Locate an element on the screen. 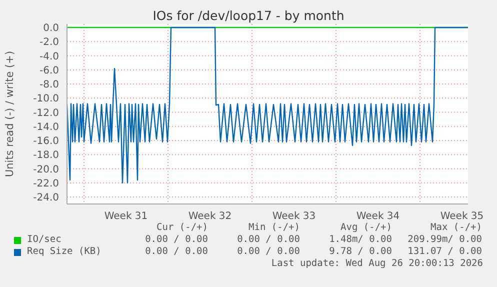  text: Avg (-/+) is located at coordinates (366, 228).